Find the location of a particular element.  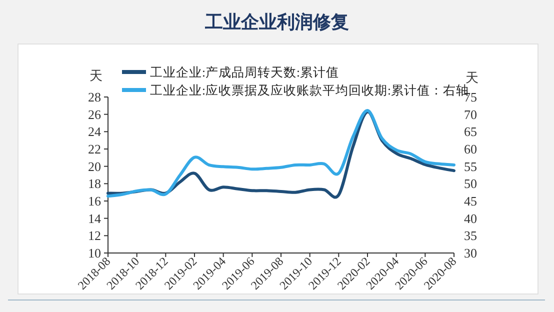

y-tick-label: 24 is located at coordinates (95, 132).